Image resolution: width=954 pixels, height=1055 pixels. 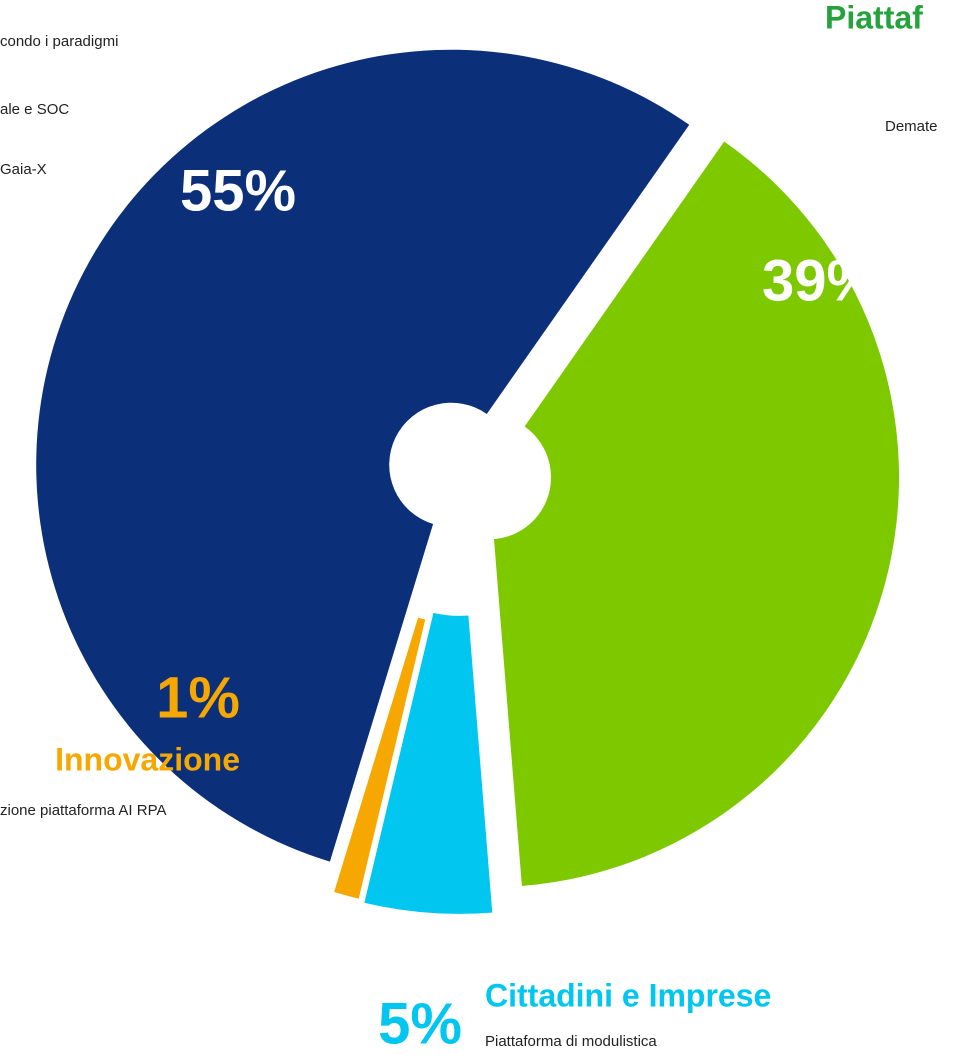 I want to click on slice-description: condo i paradigmi, so click(x=59, y=41).